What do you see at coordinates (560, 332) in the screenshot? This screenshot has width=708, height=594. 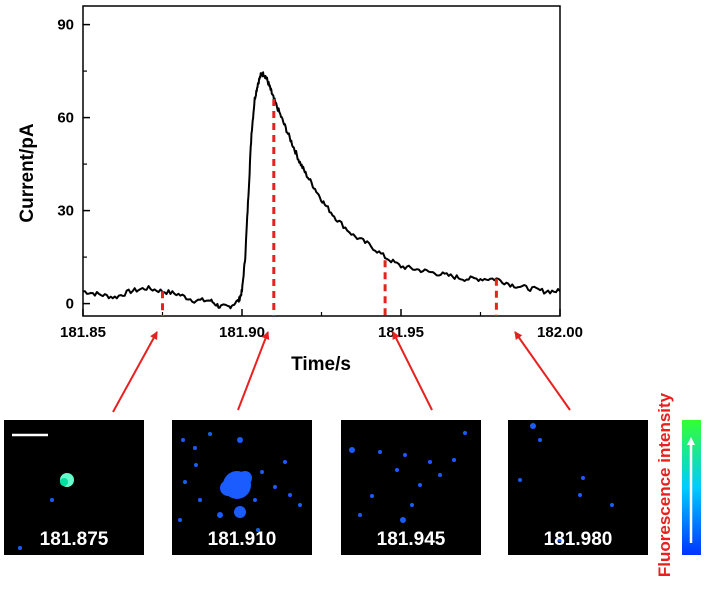 I see `x-tick-label: 182.00` at bounding box center [560, 332].